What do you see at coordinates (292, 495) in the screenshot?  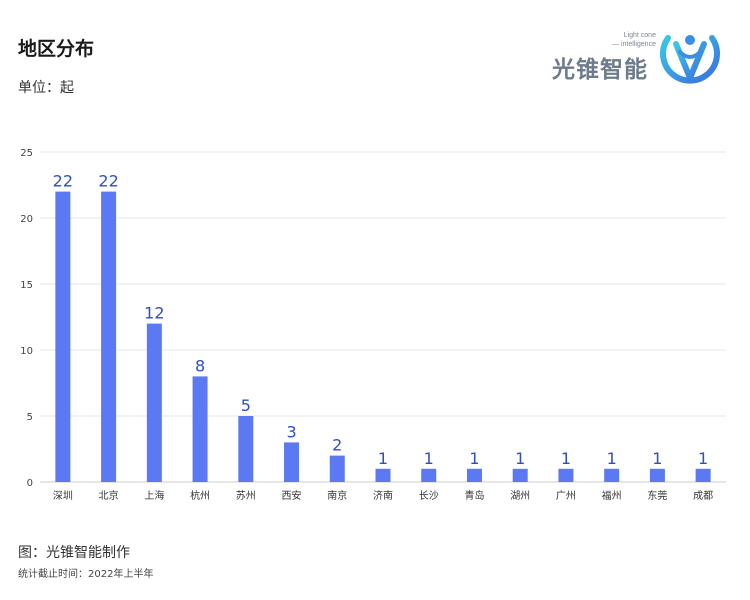 I see `x-tick-label: 西安` at bounding box center [292, 495].